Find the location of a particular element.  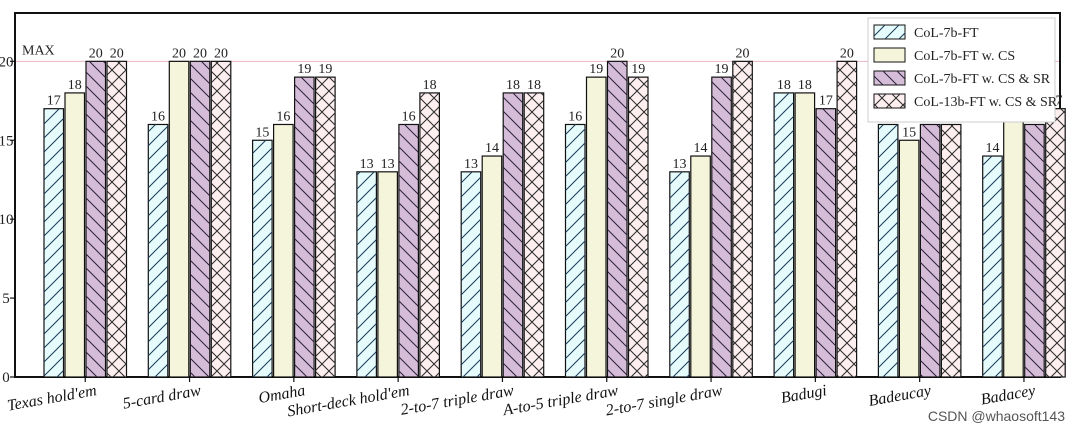

legend-entry-label: CoL-7b-FT w. CS & SR is located at coordinates (982, 79).